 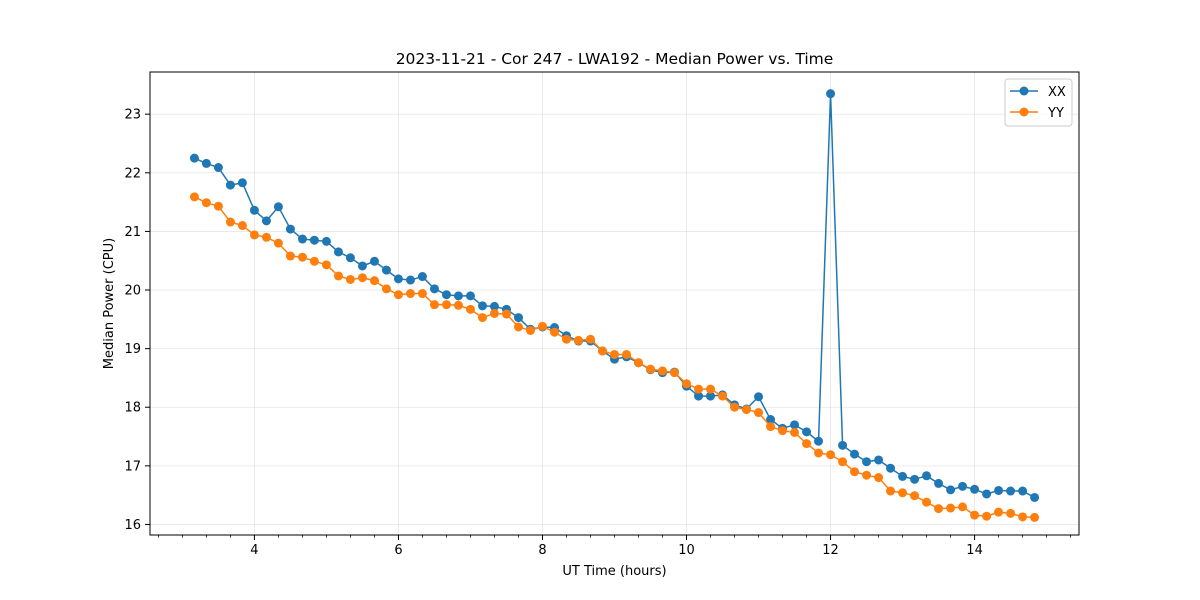 What do you see at coordinates (830, 550) in the screenshot?
I see `x-tick-label: 12` at bounding box center [830, 550].